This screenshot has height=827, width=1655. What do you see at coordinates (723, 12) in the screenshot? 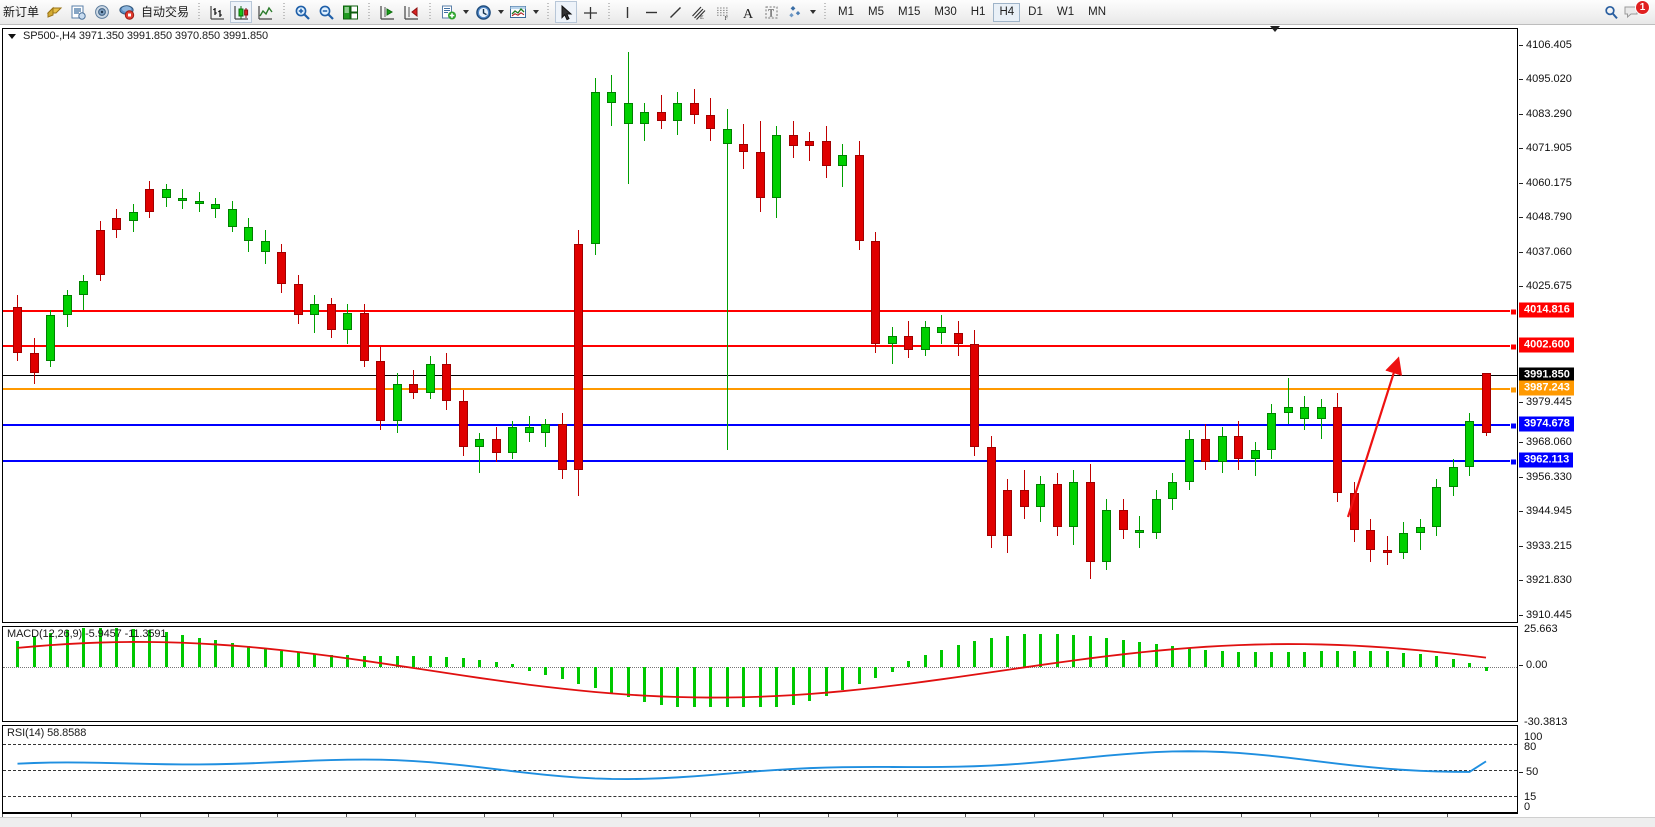
I see `fibonacci-icon: F` at bounding box center [723, 12].